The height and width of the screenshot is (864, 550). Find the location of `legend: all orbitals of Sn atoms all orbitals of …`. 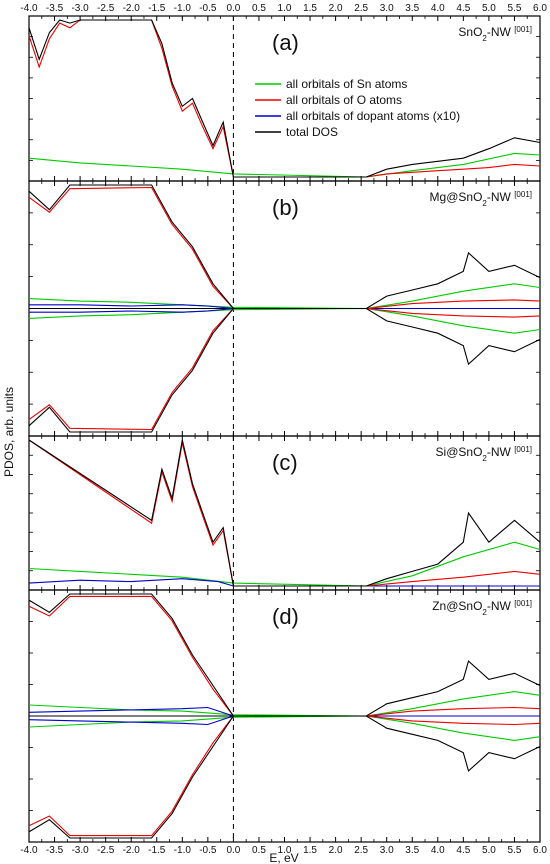

legend: all orbitals of Sn atoms all orbitals of … is located at coordinates (357, 108).